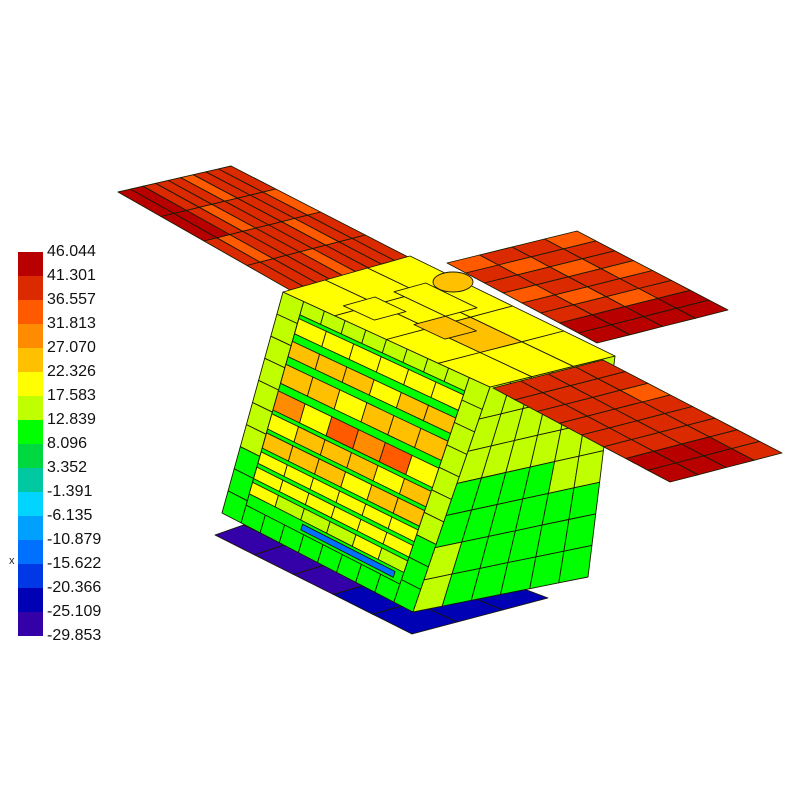 This screenshot has width=800, height=800. Describe the element at coordinates (71, 299) in the screenshot. I see `legend-label: 36.557` at that location.